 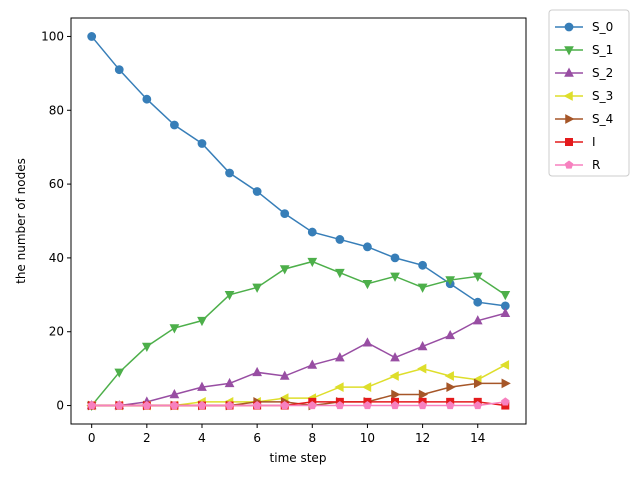 I want to click on series-I, so click(x=298, y=403).